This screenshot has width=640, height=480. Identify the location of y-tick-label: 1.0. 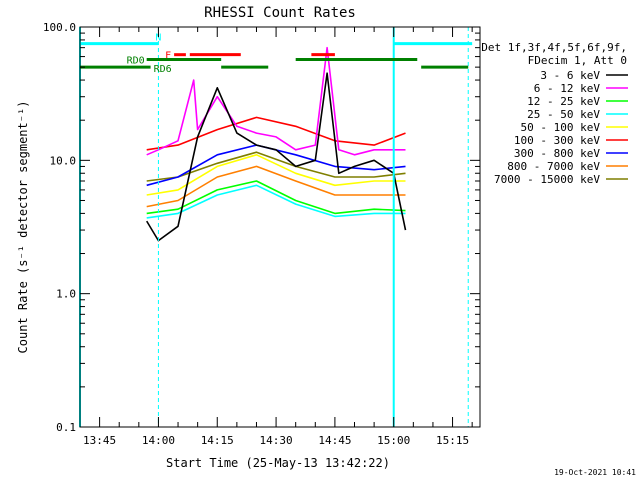
(66, 294).